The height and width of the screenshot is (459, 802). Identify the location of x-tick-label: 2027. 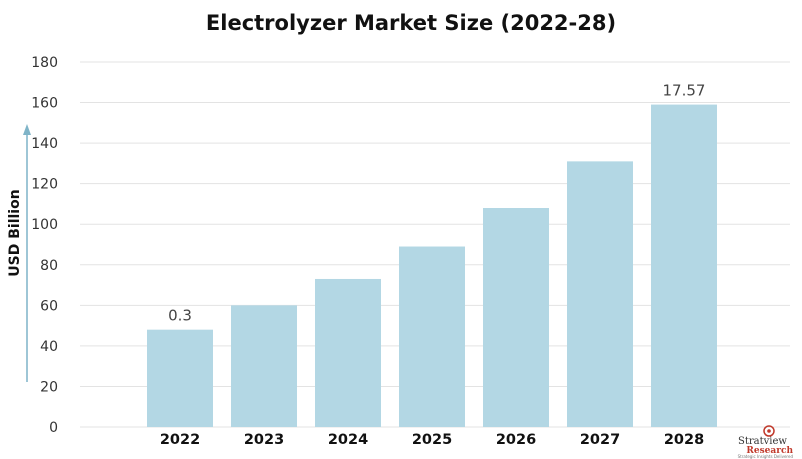
(600, 440).